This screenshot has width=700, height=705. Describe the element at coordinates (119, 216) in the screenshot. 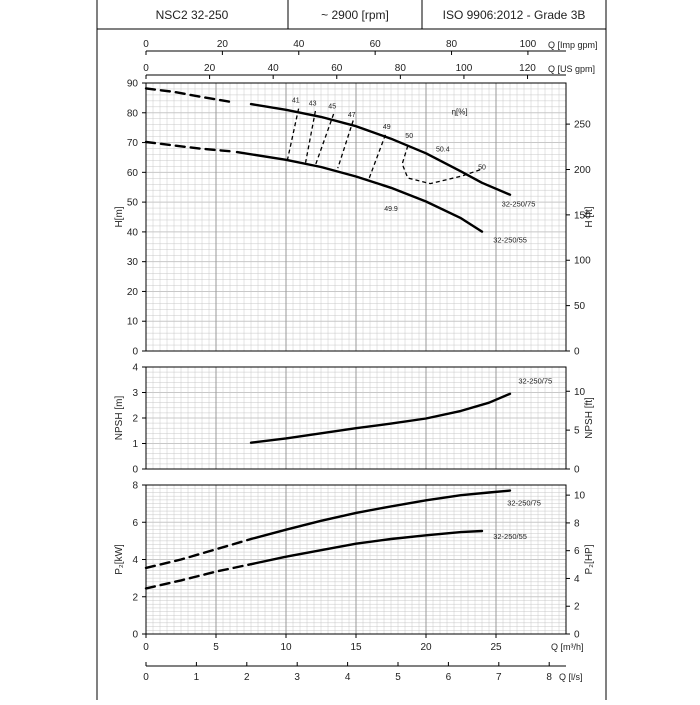

I see `y-axis-title: H[m]` at that location.